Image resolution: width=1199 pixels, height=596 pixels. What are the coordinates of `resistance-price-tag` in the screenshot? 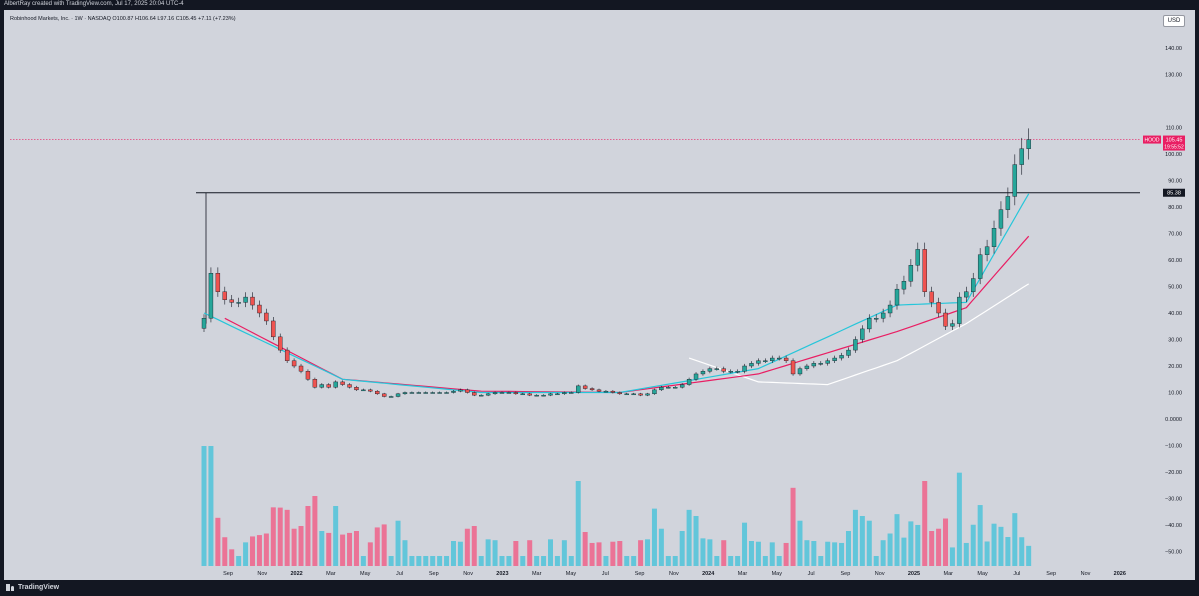 It's located at (1174, 192).